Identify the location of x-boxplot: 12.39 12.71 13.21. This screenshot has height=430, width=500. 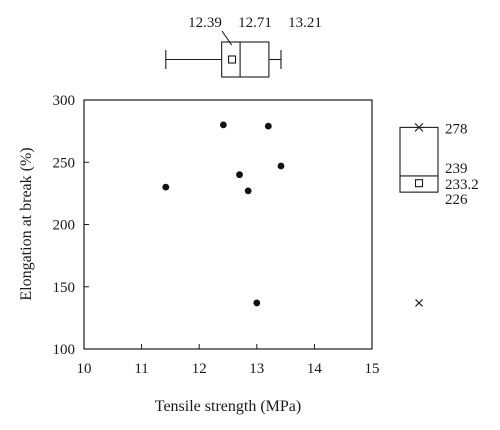
(243, 46).